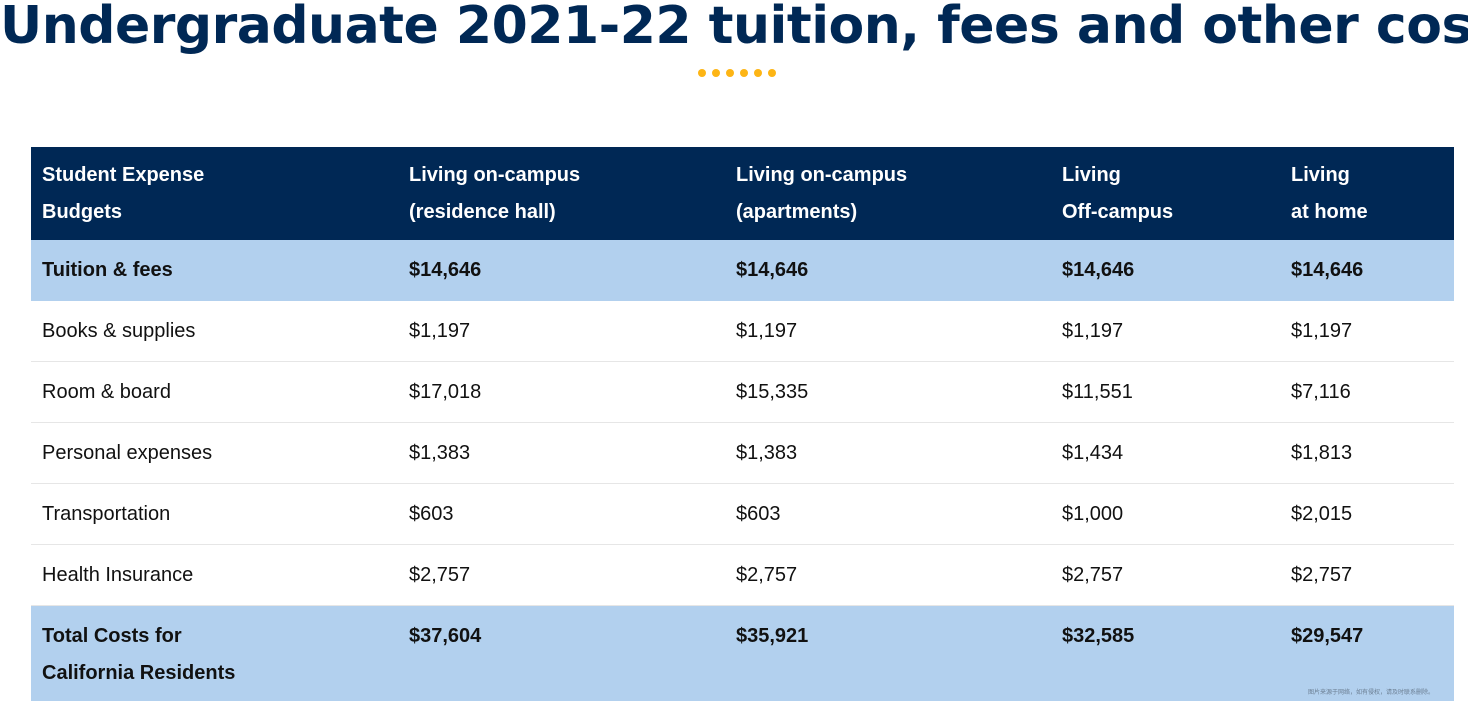  I want to click on row-label: Total Costs for California Residents, so click(214, 653).